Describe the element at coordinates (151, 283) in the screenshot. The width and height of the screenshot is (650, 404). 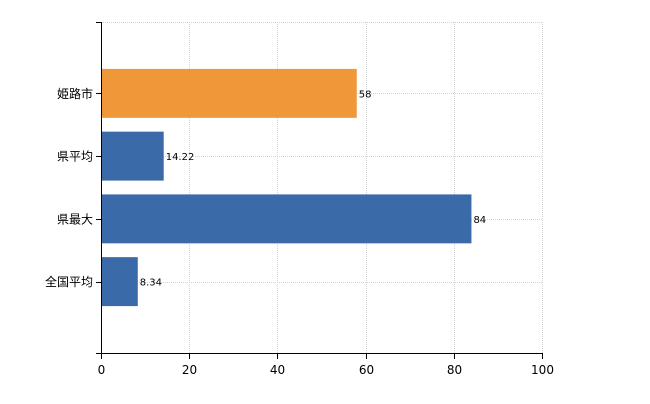
I see `data-label-4: 8.34` at that location.